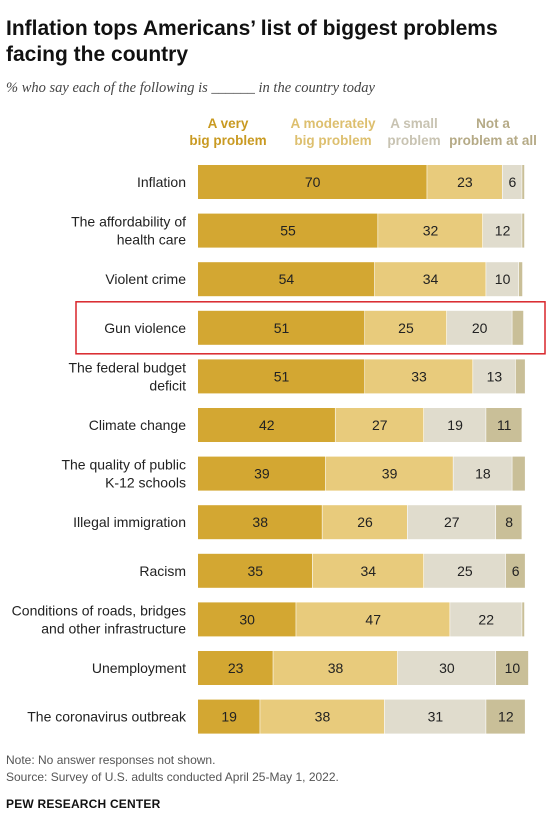 This screenshot has height=836, width=554. Describe the element at coordinates (113, 628) in the screenshot. I see `category-label: and other infrastructure` at that location.